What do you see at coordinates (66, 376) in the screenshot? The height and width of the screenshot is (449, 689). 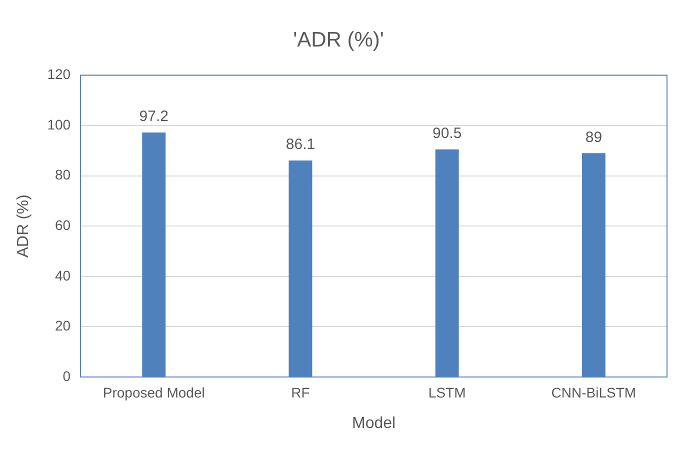 I see `y-tick-label: 0` at bounding box center [66, 376].